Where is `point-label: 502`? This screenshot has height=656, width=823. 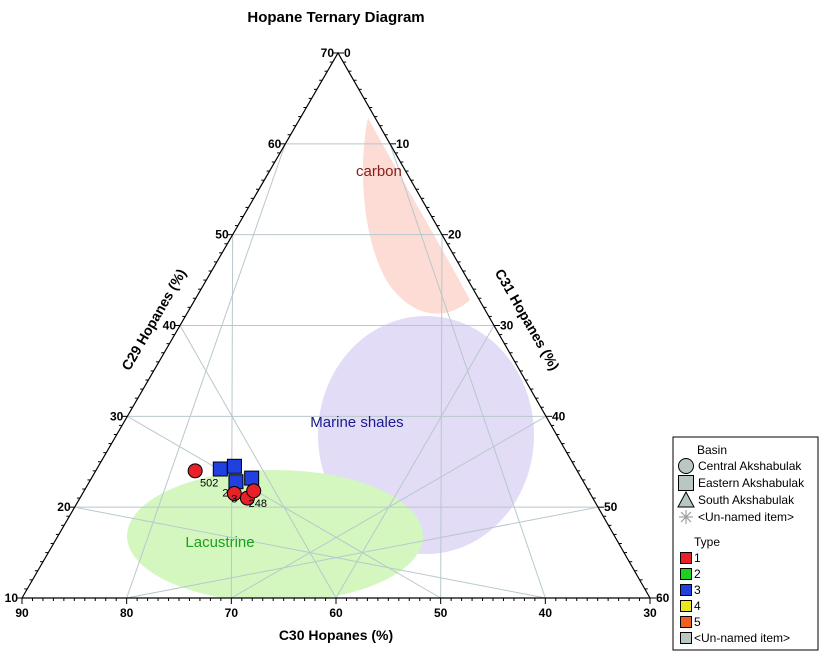 point-label: 502 is located at coordinates (209, 483).